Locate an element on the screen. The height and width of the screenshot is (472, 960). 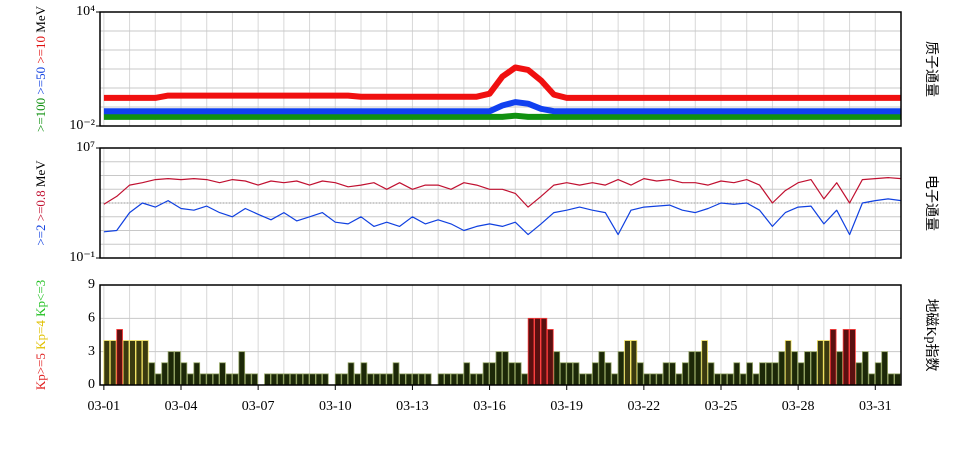
x-tick-label: 03-19 is located at coordinates (566, 406).